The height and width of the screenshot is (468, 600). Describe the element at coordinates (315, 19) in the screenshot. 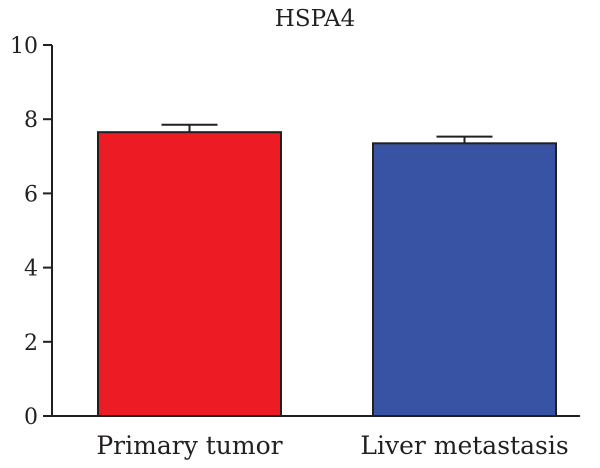

I see `chart-title: HSPA4` at that location.